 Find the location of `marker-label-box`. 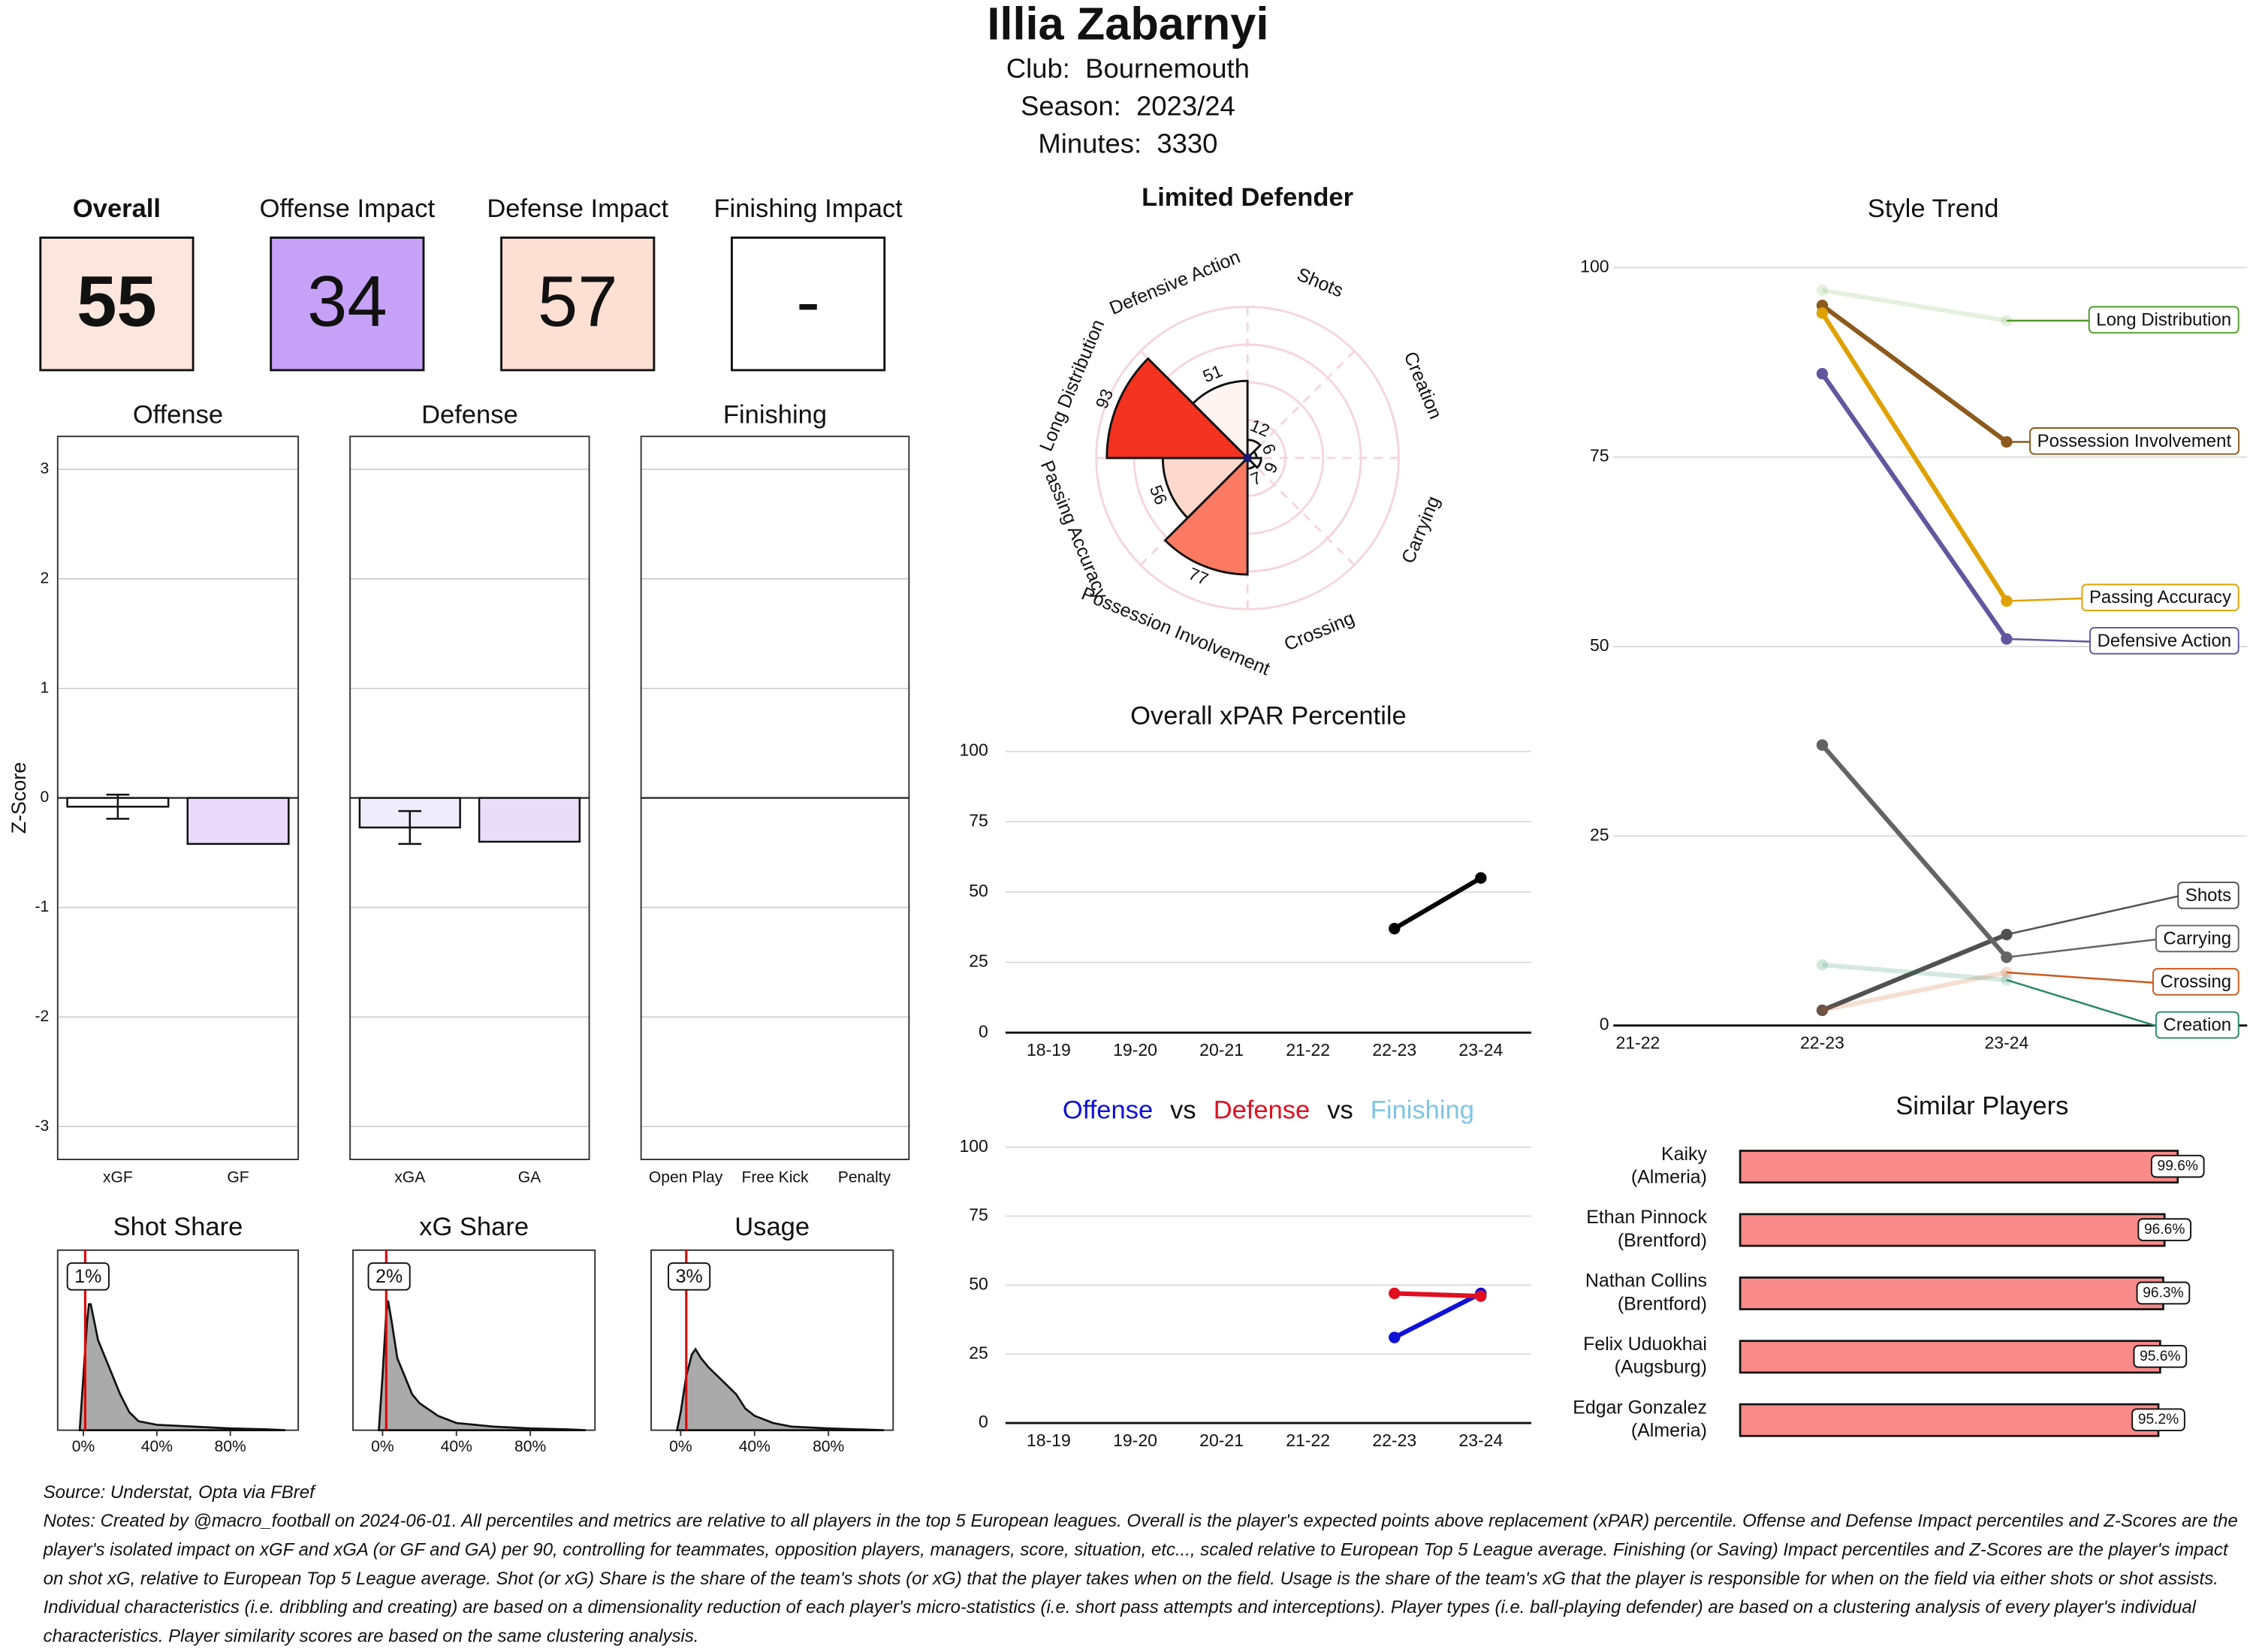

marker-label-box is located at coordinates (88, 1276).